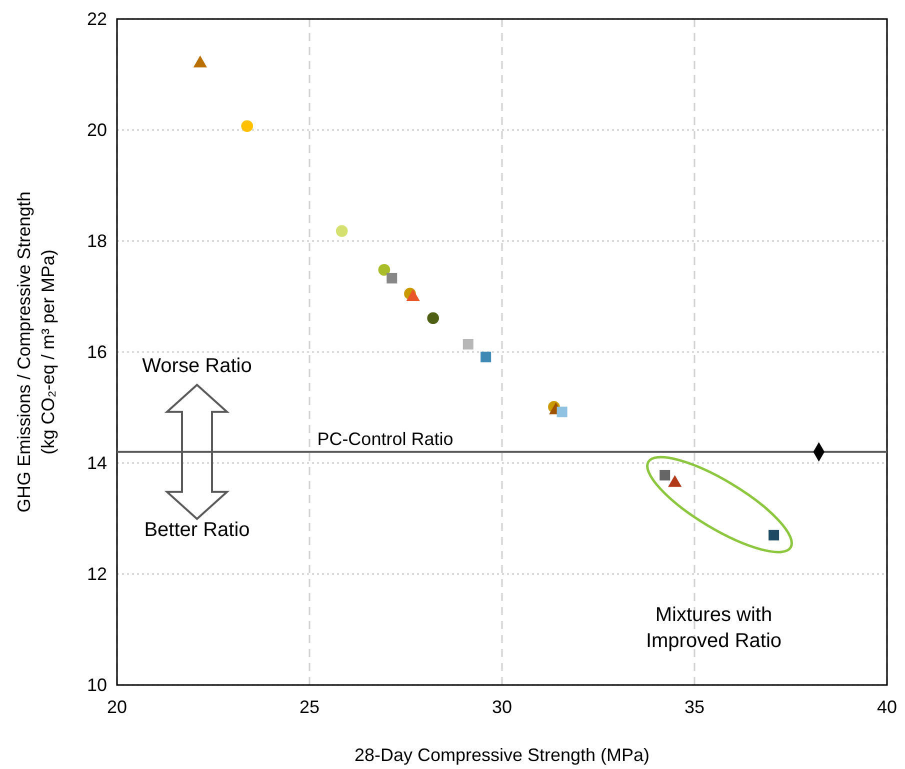  I want to click on y-tick-label: 18, so click(96, 241).